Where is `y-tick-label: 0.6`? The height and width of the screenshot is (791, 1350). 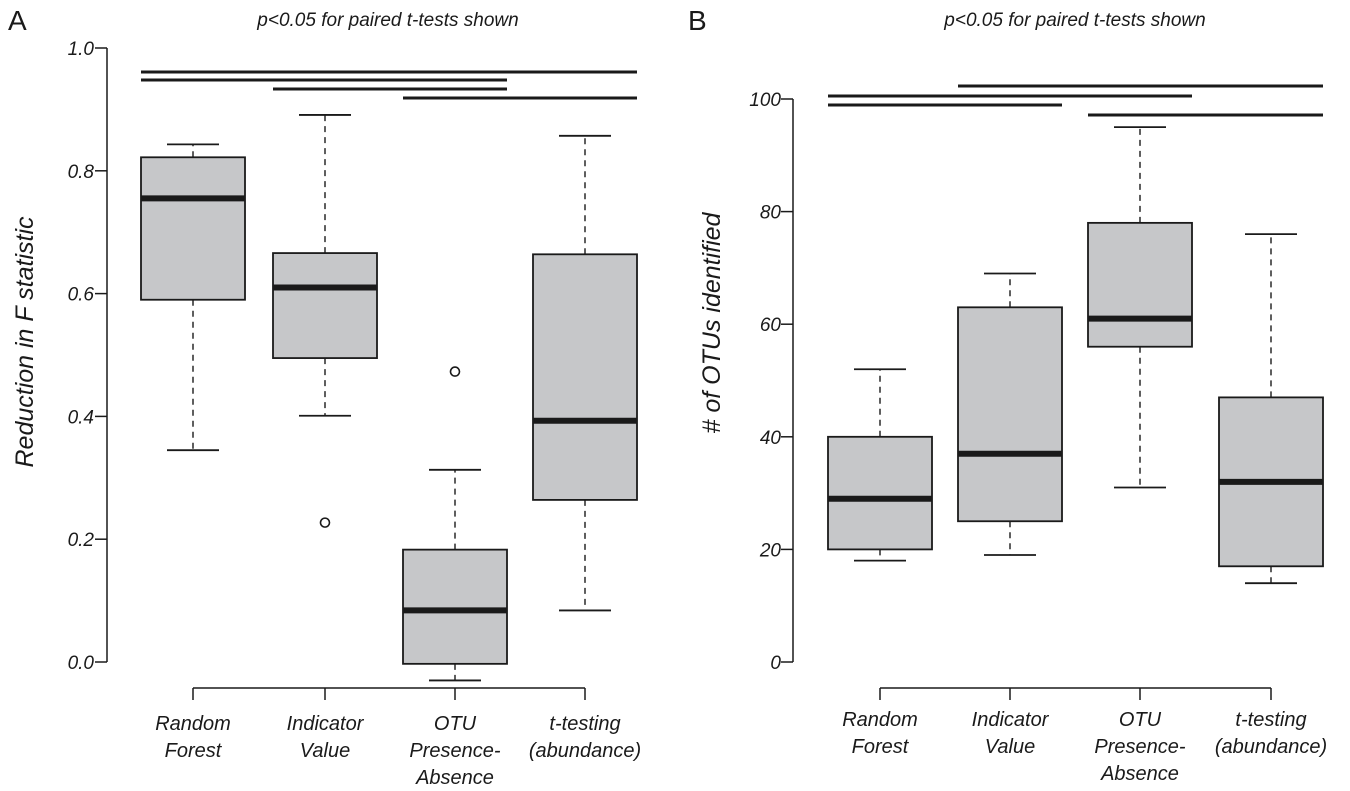 y-tick-label: 0.6 is located at coordinates (81, 295).